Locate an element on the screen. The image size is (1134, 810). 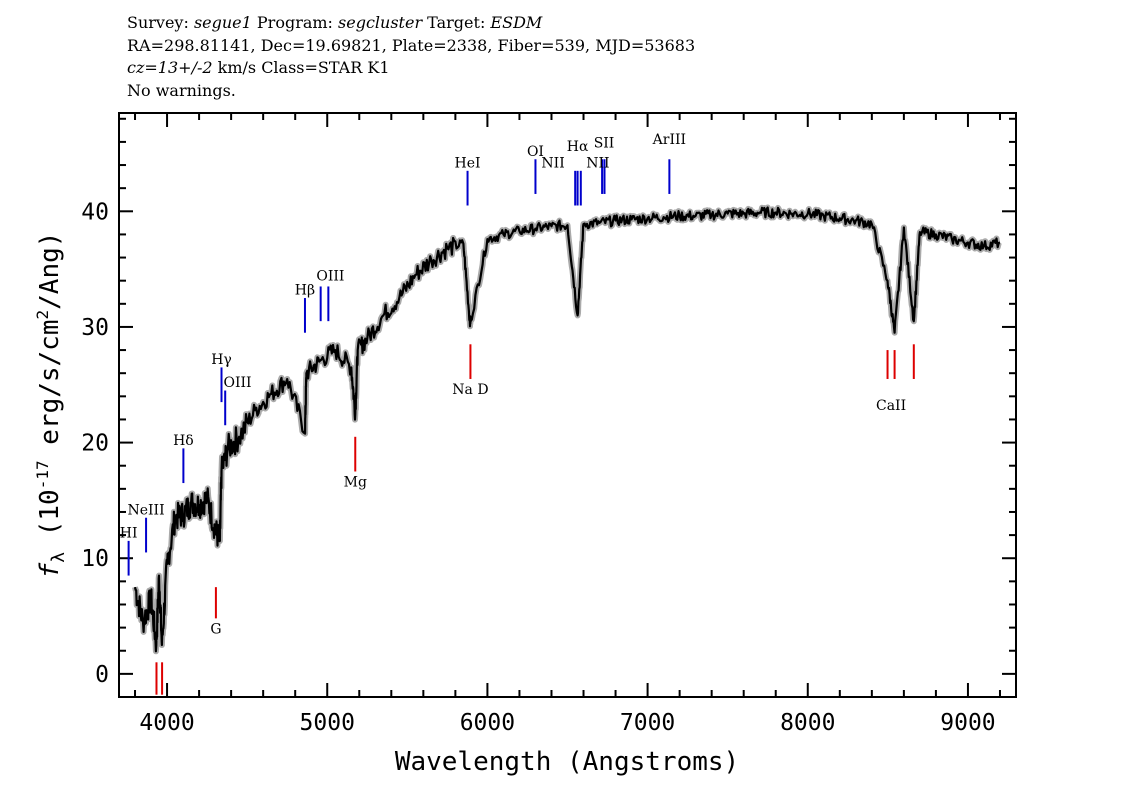
emission-line-label: Hδ is located at coordinates (183, 441).